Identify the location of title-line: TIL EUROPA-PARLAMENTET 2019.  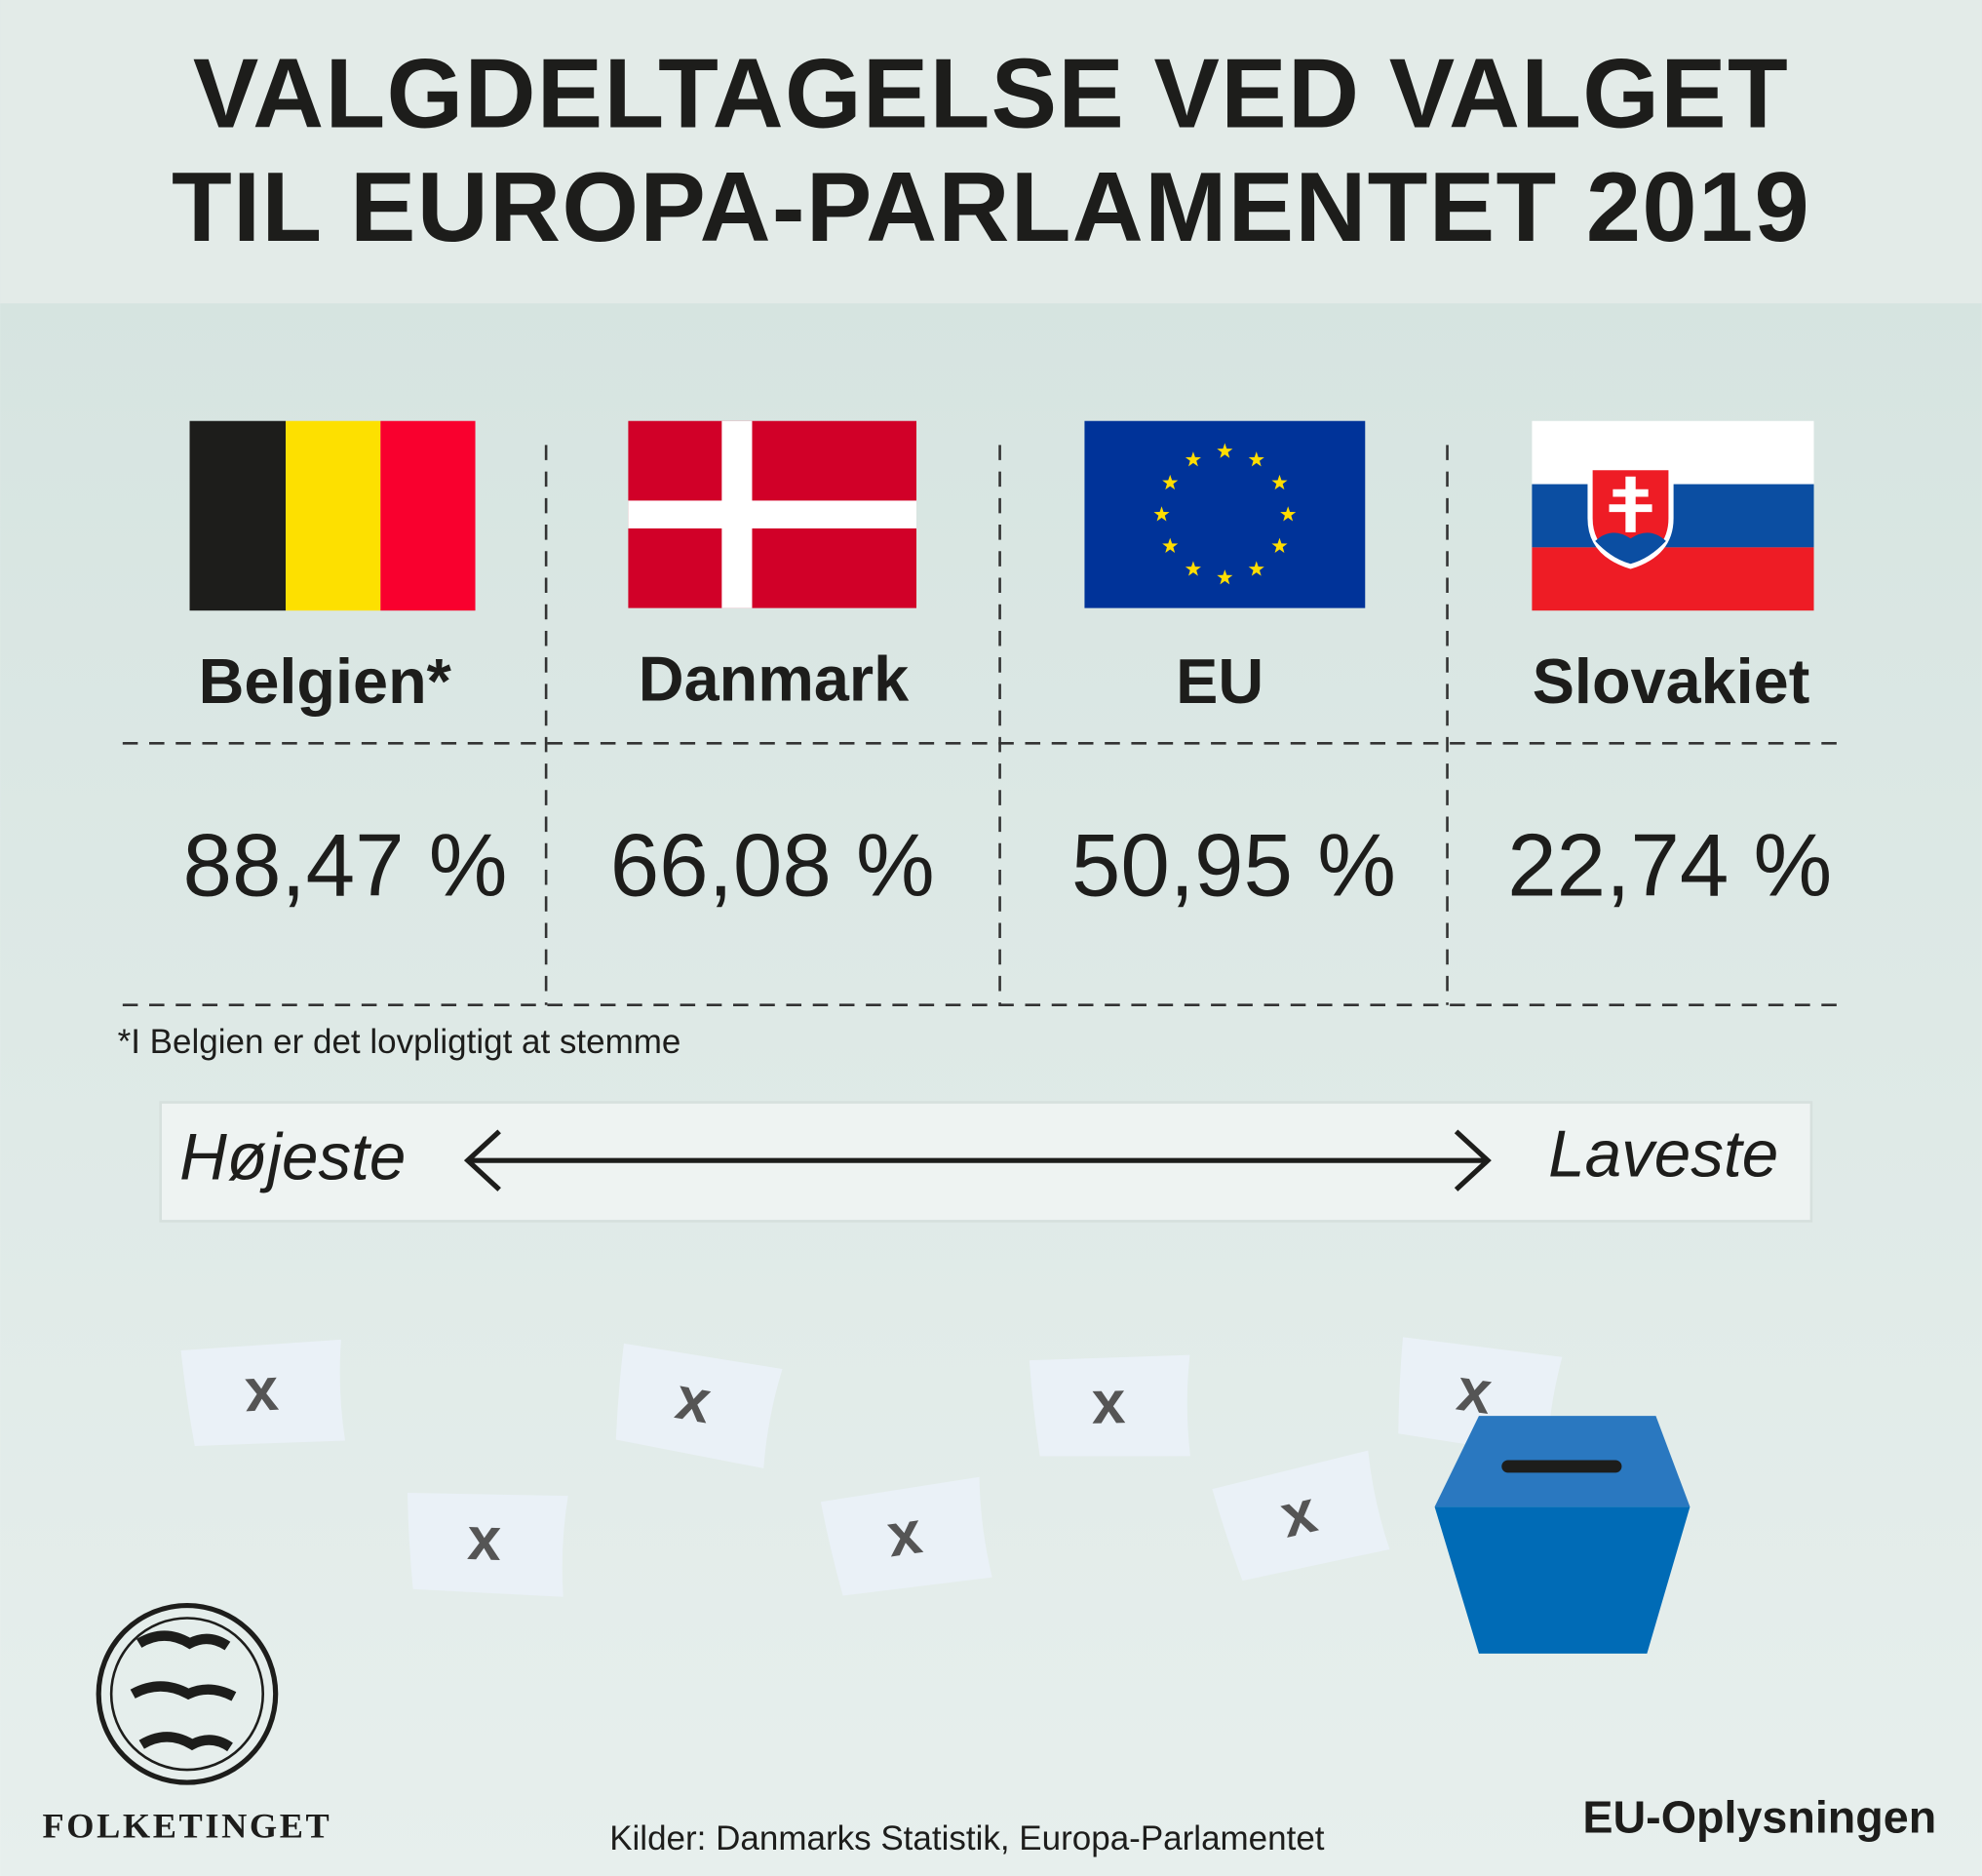
(991, 207).